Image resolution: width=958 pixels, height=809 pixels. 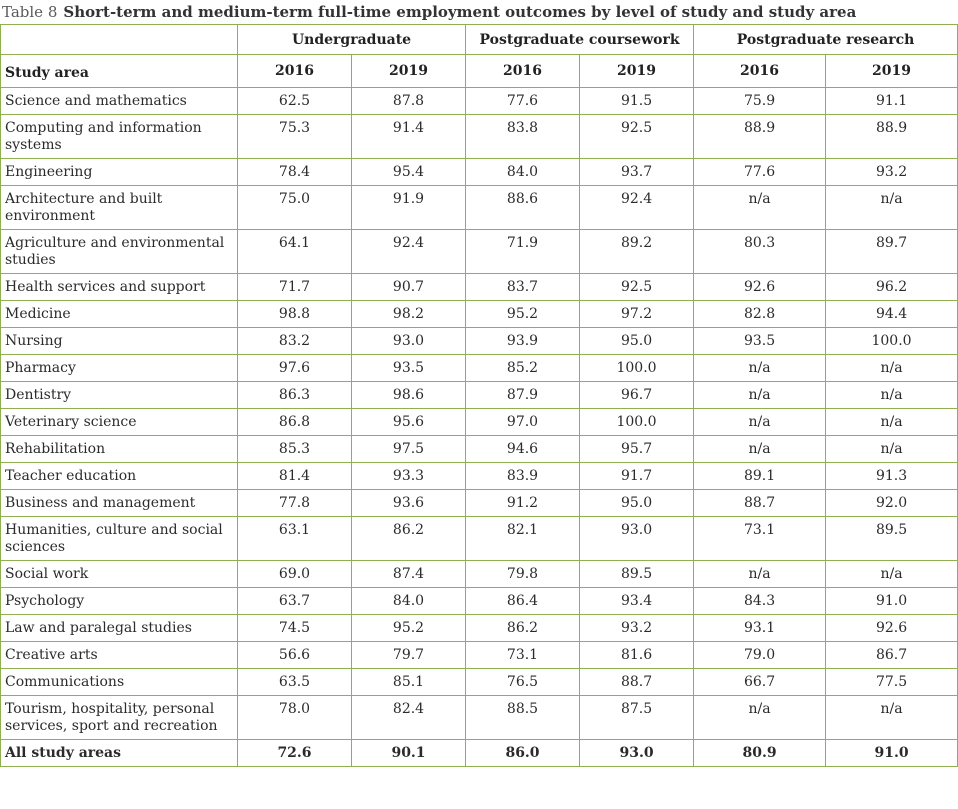 I want to click on value-cell: 75.0, so click(x=294, y=207).